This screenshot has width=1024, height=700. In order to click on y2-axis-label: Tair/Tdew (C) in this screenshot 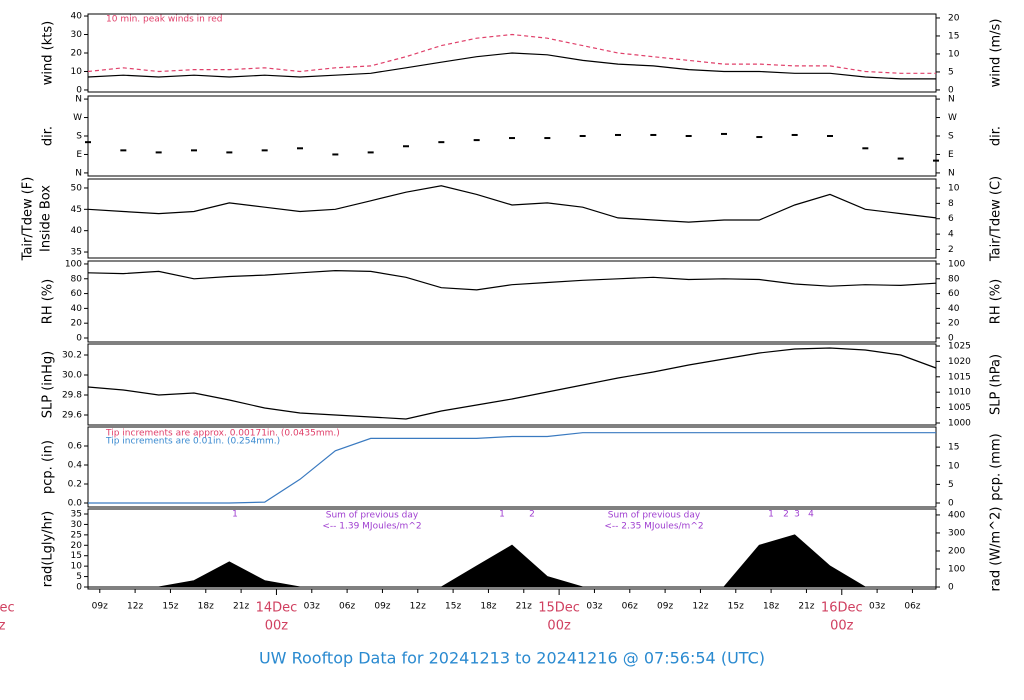, I will do `click(996, 219)`.